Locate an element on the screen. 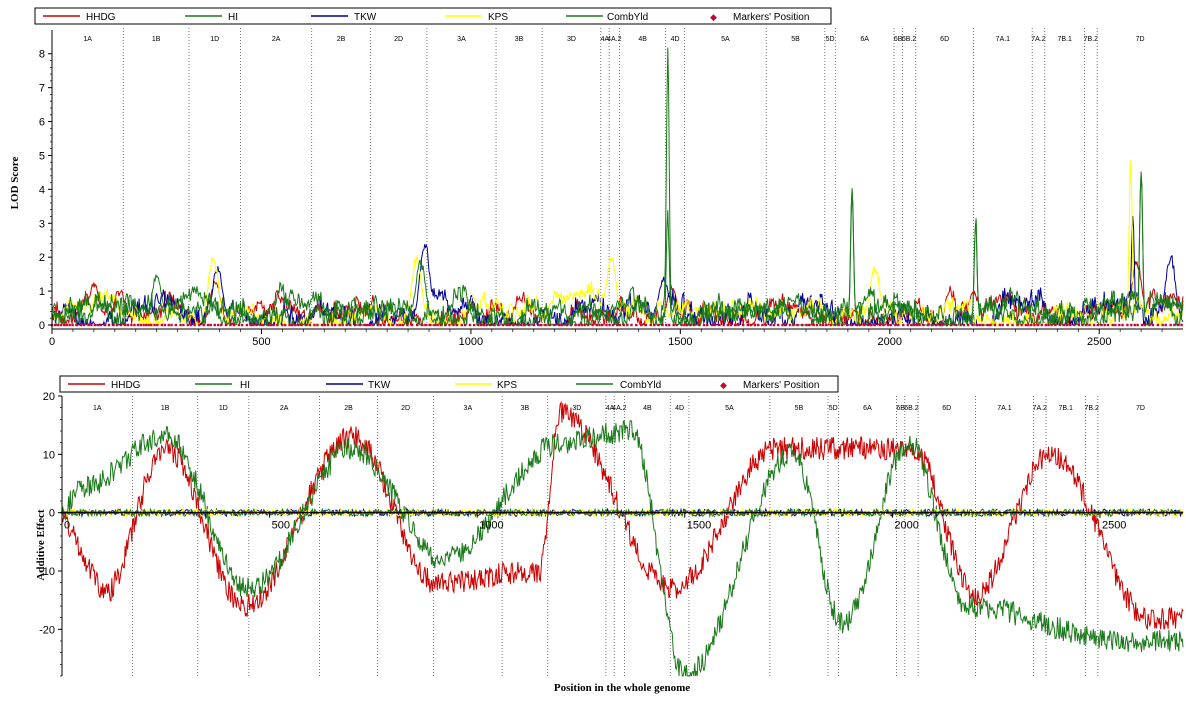 The image size is (1186, 703). legend2-marker-icon: ◆ is located at coordinates (723, 385).